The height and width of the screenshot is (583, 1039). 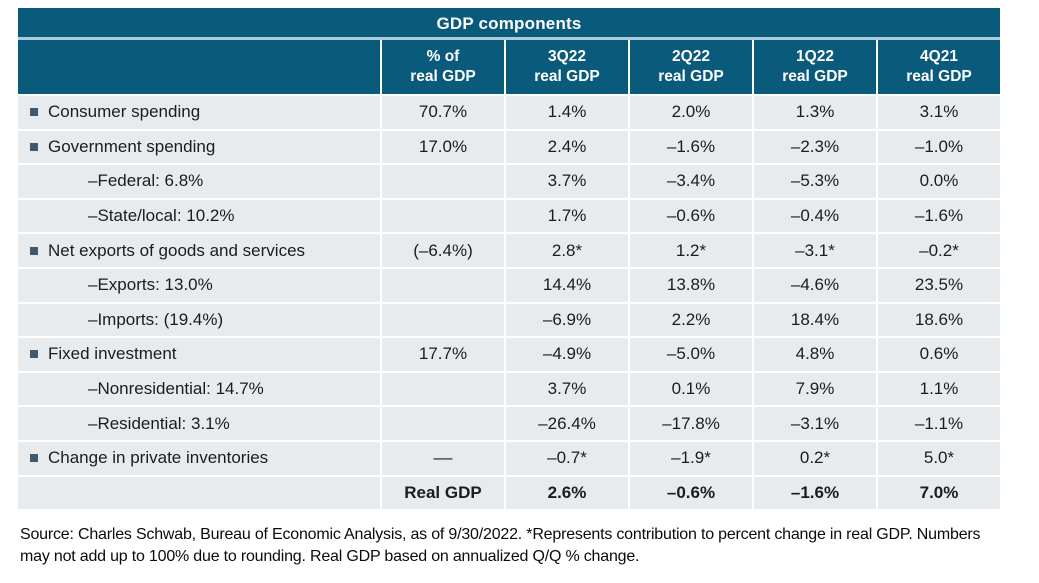 I want to click on cell-value: –6.9%, so click(x=567, y=320).